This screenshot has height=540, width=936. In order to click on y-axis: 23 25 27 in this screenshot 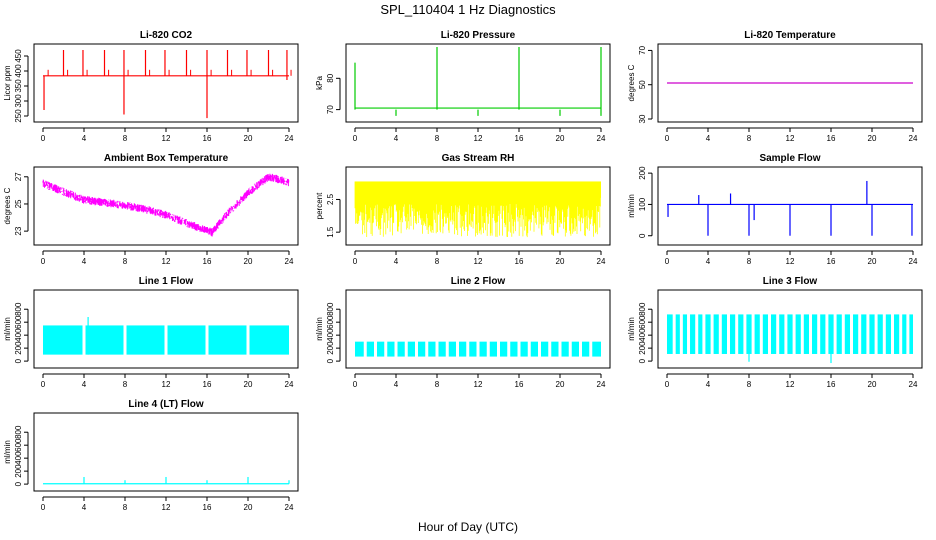, I will do `click(21, 204)`.